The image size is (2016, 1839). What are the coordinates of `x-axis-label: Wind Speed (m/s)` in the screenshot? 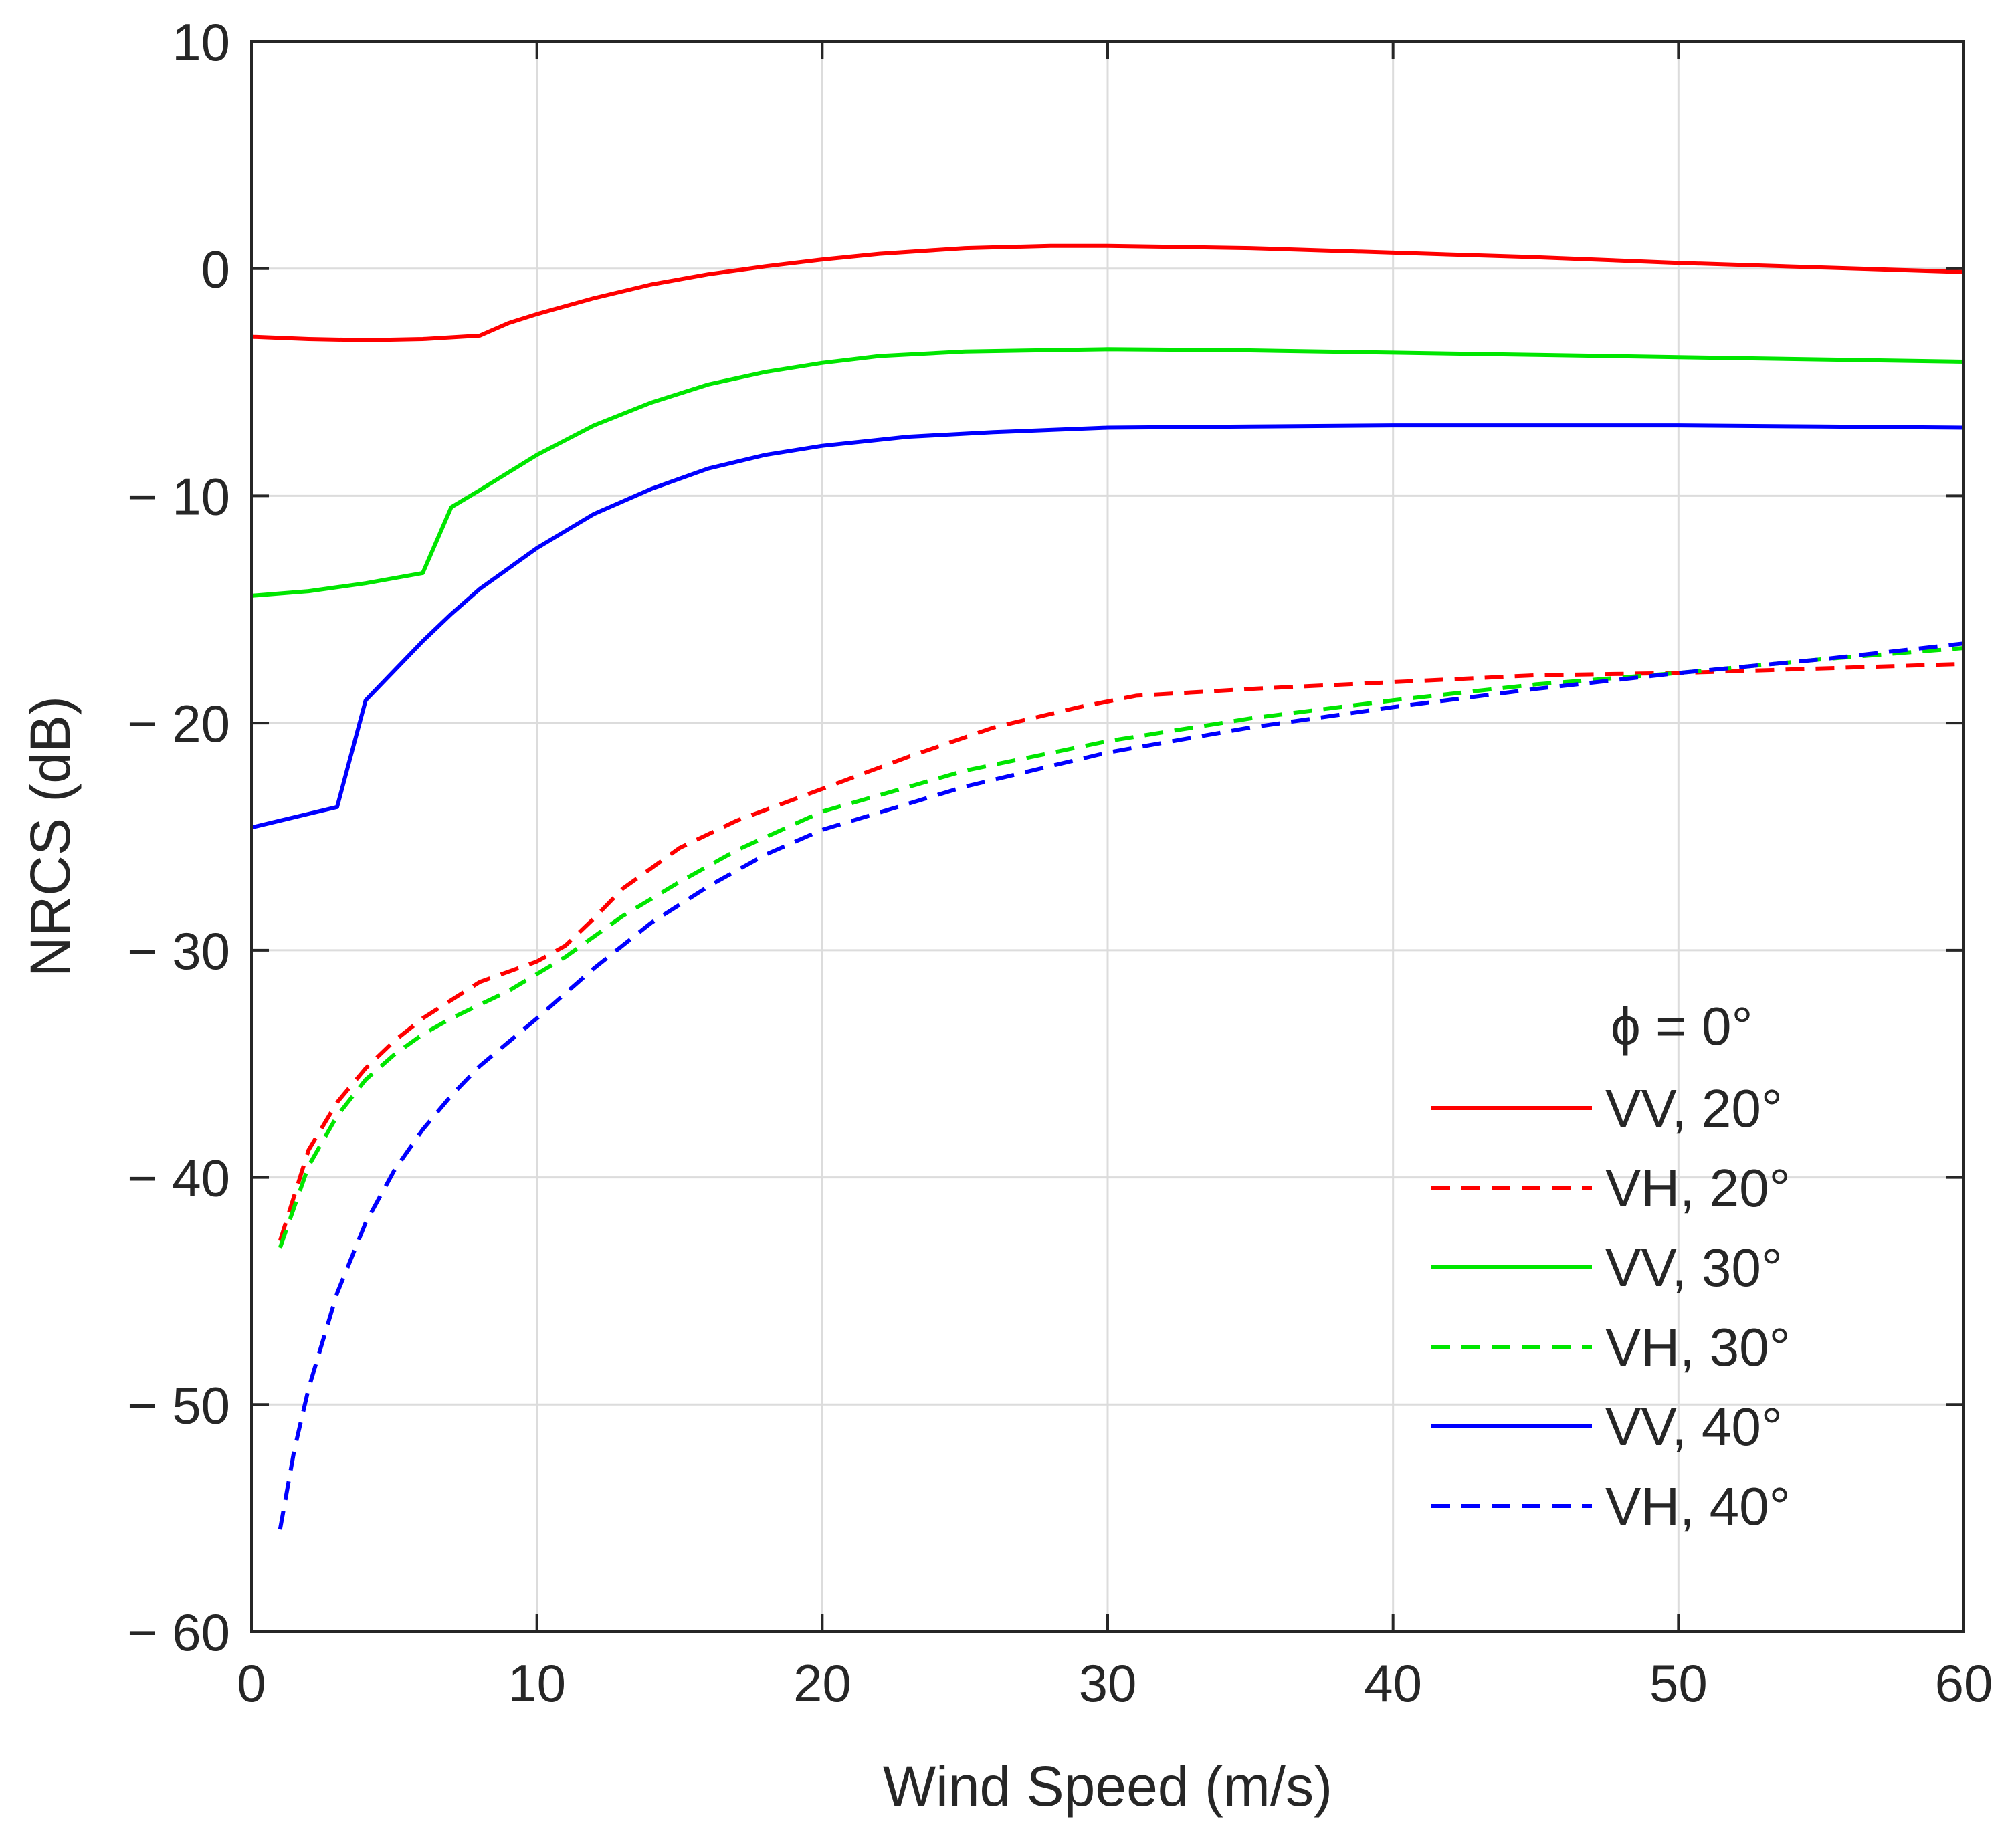 It's located at (1107, 1786).